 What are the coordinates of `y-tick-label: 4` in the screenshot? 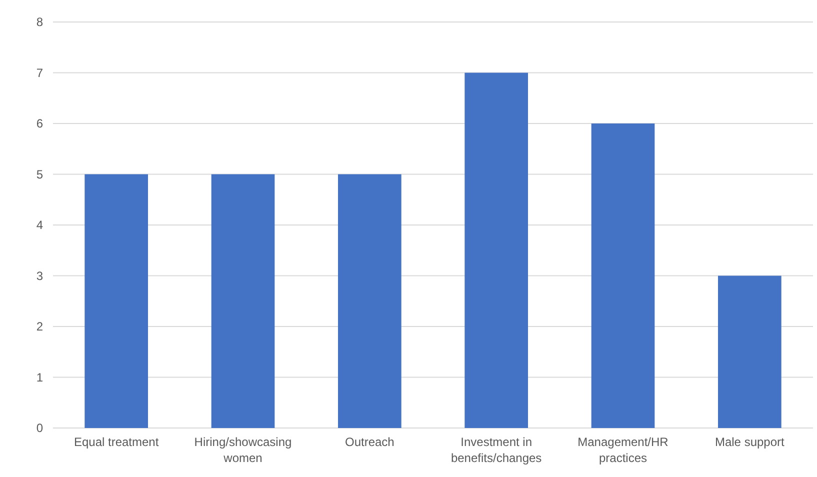 It's located at (40, 225).